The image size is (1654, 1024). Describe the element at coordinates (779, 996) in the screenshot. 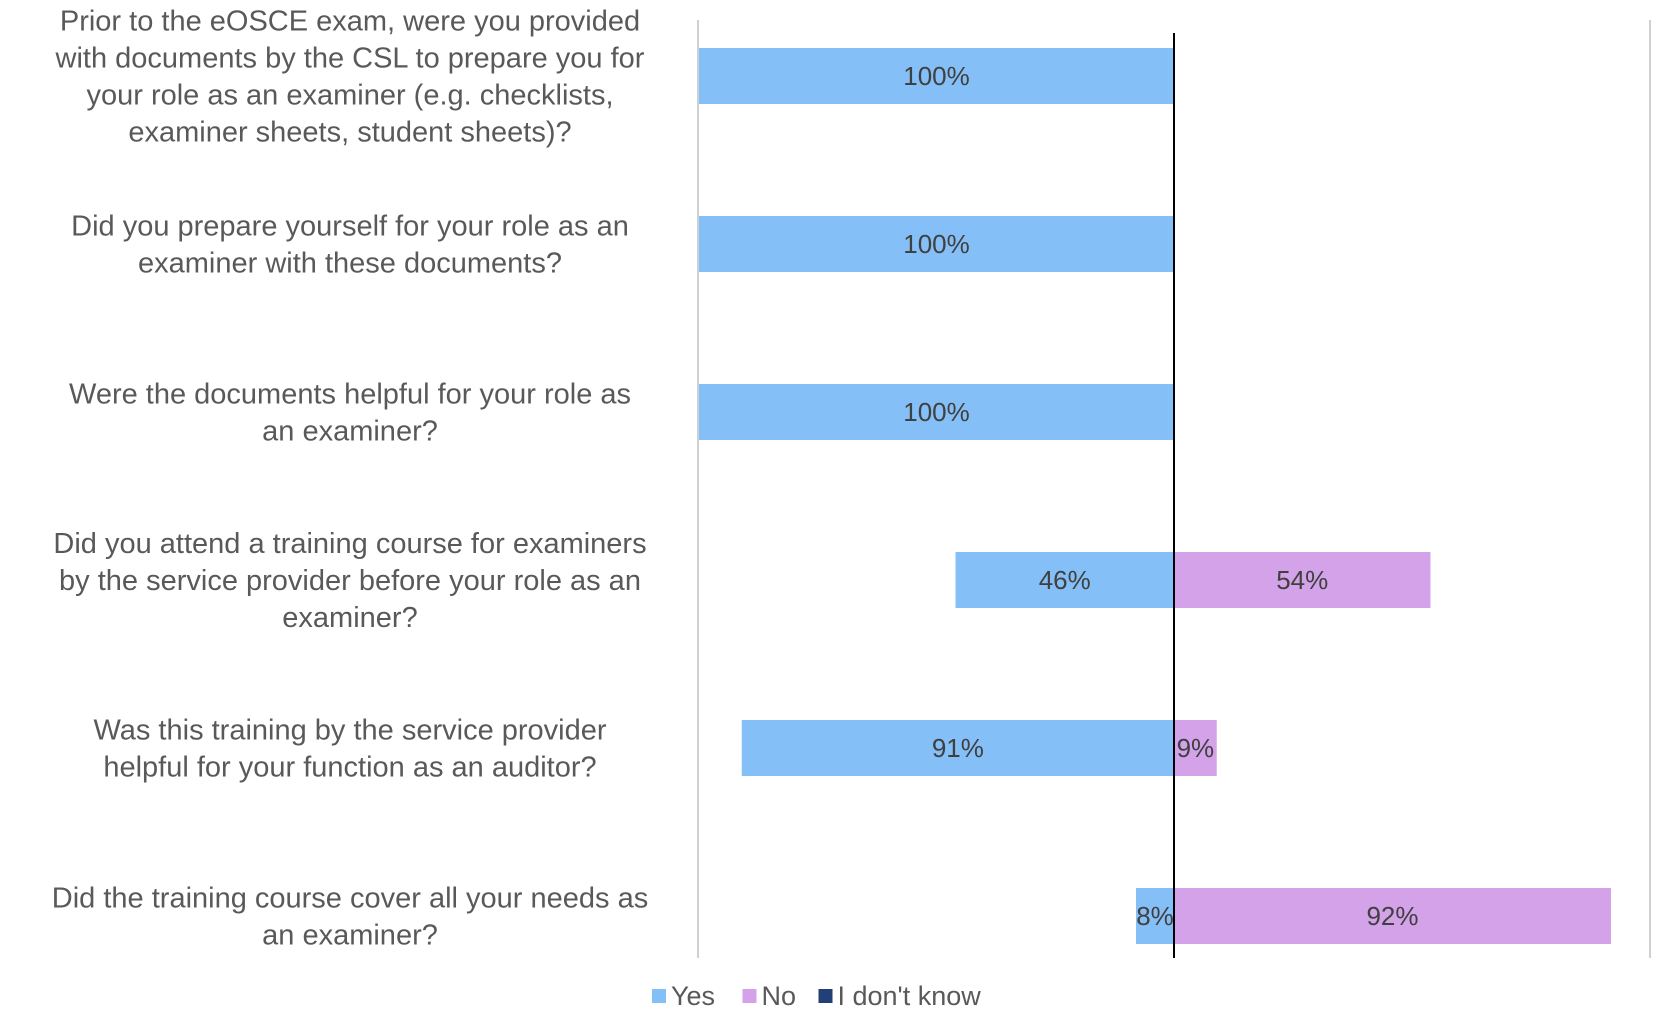

I see `legend-label: No` at that location.